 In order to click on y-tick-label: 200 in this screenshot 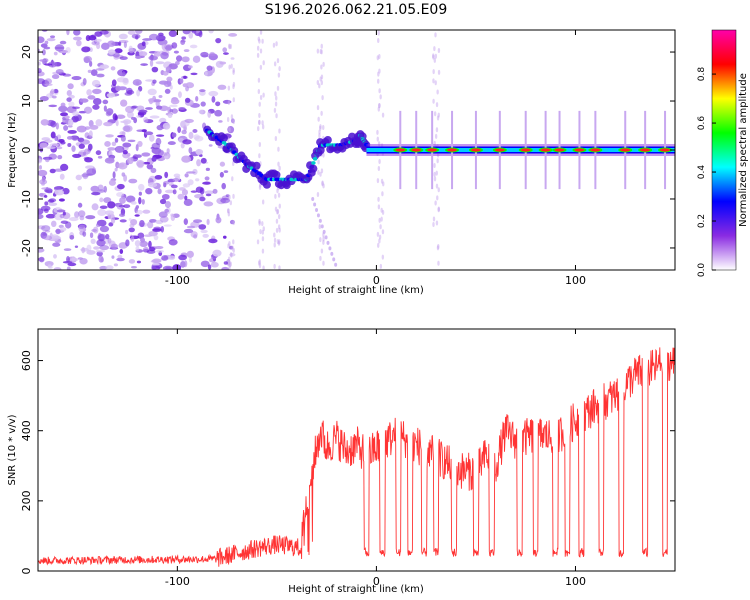, I will do `click(26, 500)`.